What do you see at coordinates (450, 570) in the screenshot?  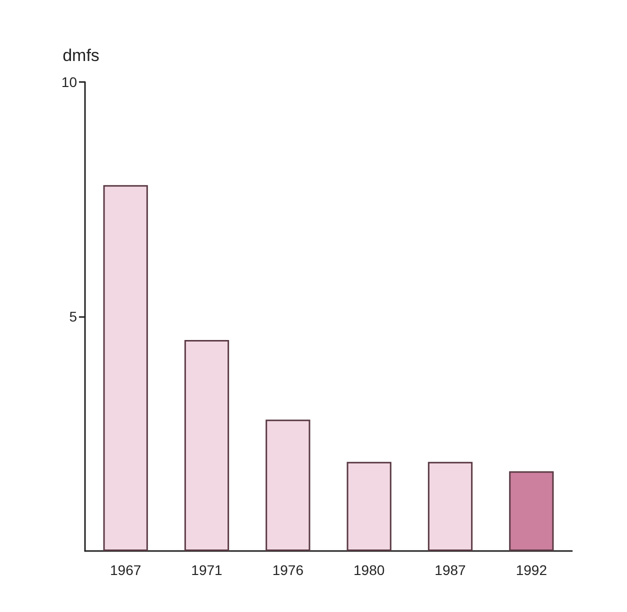 I see `x-tick-label: 1987` at bounding box center [450, 570].